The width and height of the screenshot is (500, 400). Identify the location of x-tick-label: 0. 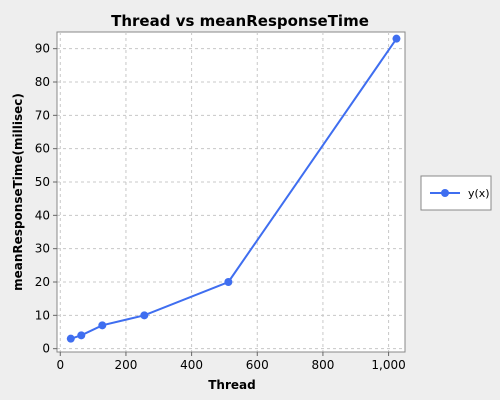
(60, 365).